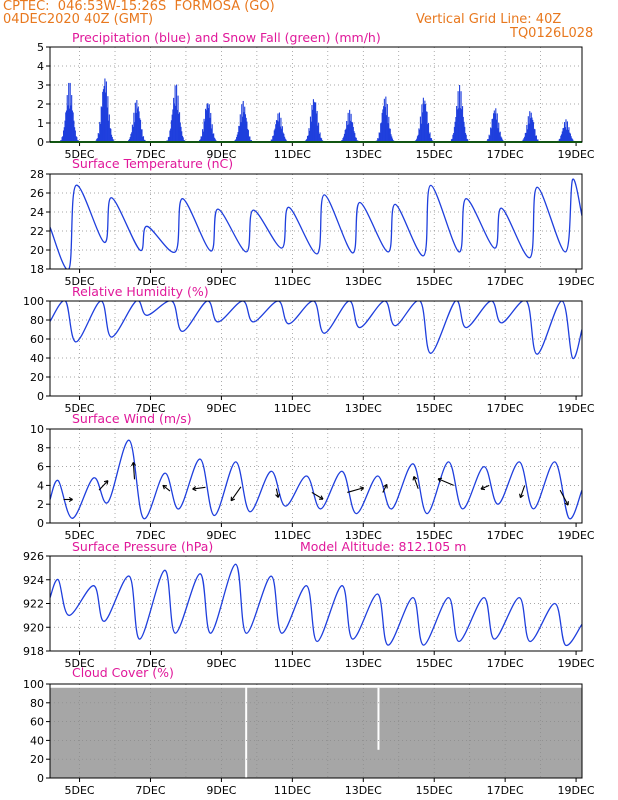  Describe the element at coordinates (37, 358) in the screenshot. I see `y-label-rh: 40` at that location.